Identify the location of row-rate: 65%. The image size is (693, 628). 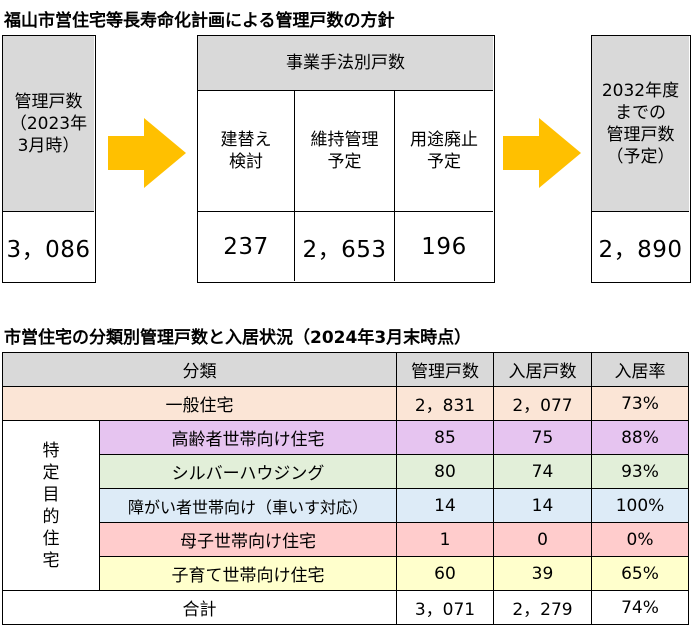
(640, 573).